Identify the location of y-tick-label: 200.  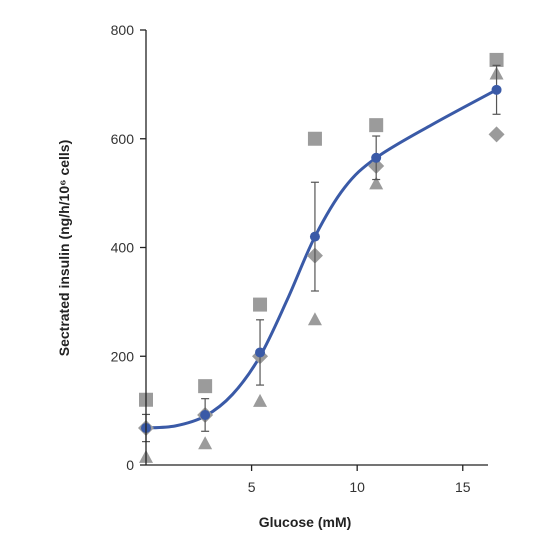
(123, 356).